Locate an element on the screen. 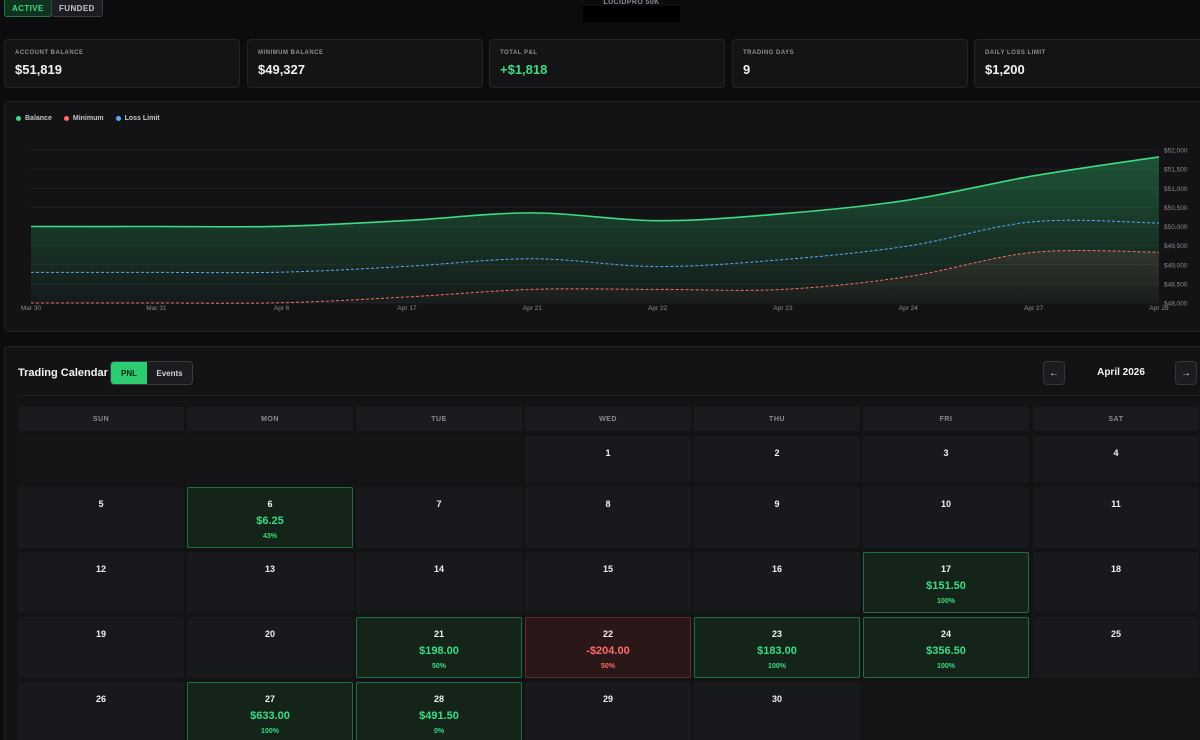 This screenshot has width=1200, height=740. calendar-day-25: 25 is located at coordinates (1116, 647).